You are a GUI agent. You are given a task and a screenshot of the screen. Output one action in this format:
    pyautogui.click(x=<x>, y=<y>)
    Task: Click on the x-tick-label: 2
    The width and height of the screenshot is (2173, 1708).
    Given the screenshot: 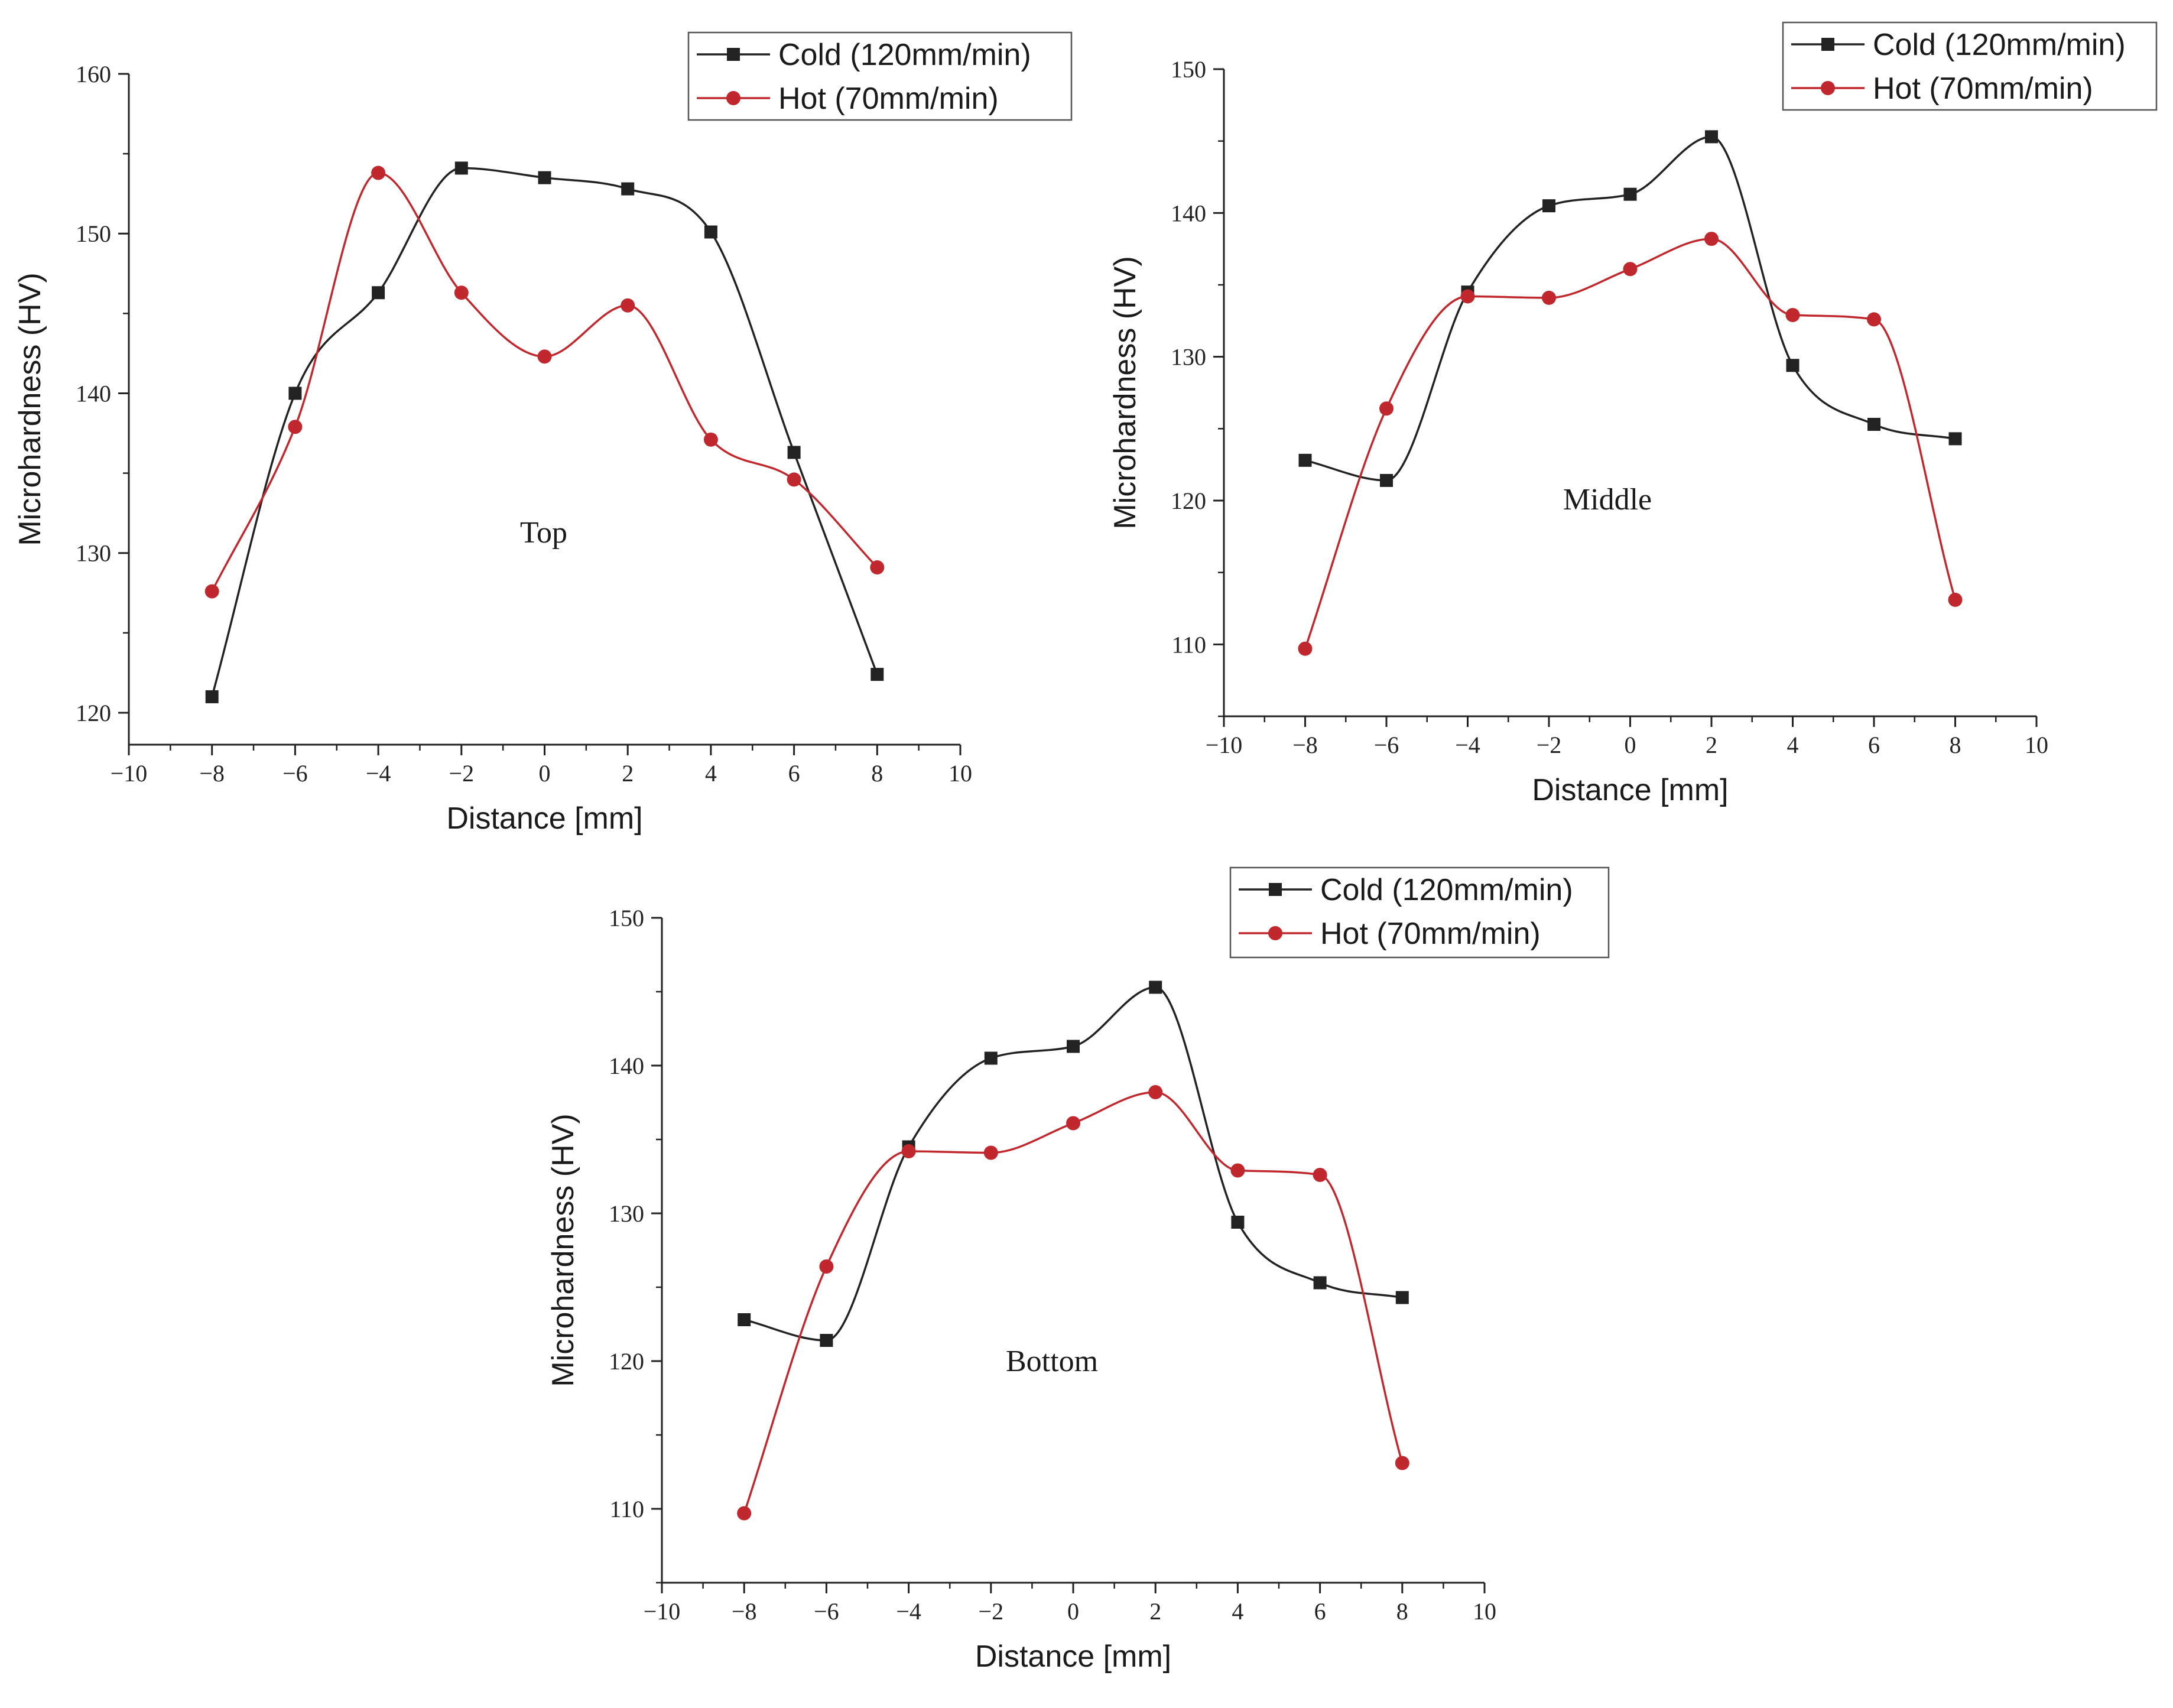 What is the action you would take?
    pyautogui.click(x=1712, y=745)
    